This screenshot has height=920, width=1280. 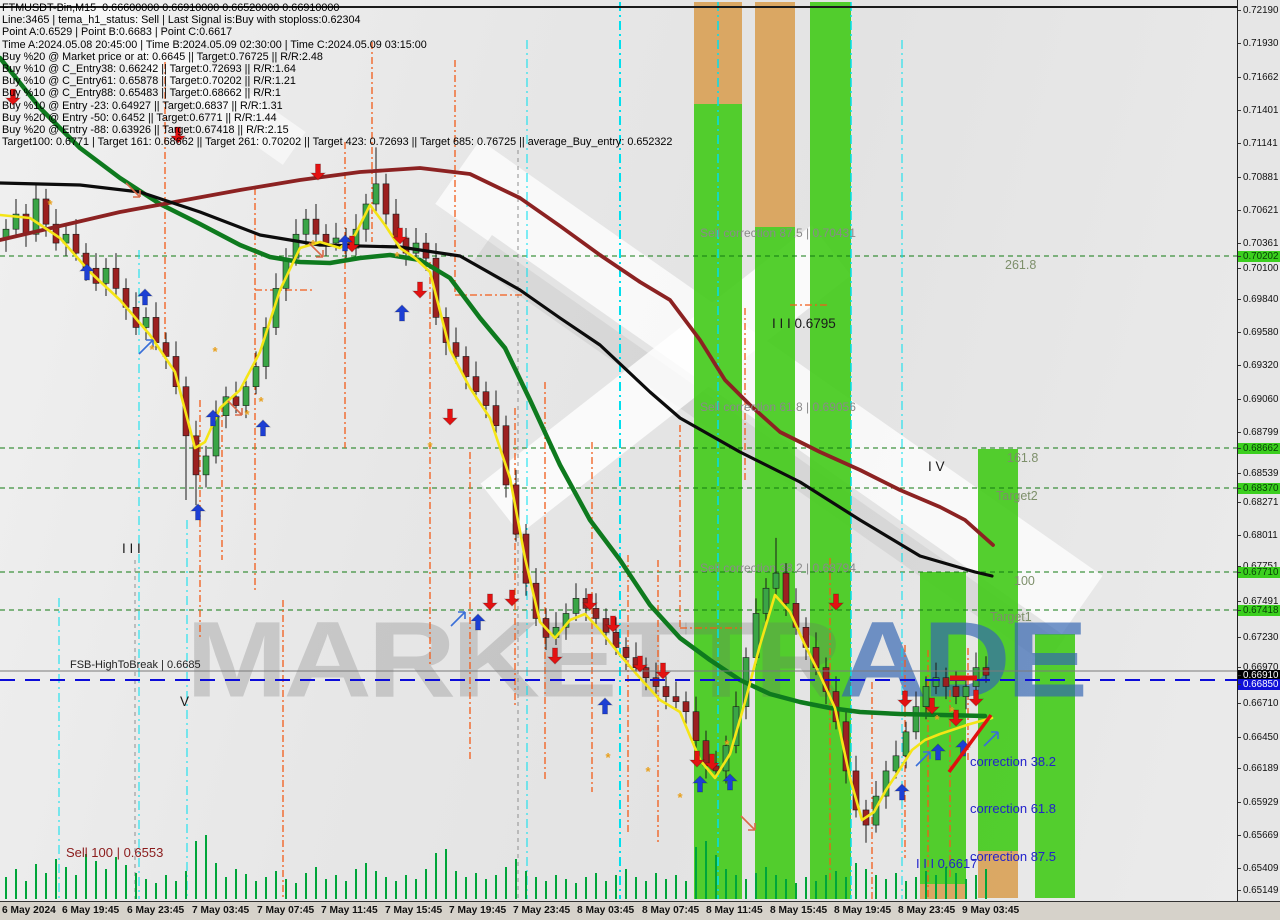 I want to click on price-tick-label: 0.70100, so click(x=1259, y=268).